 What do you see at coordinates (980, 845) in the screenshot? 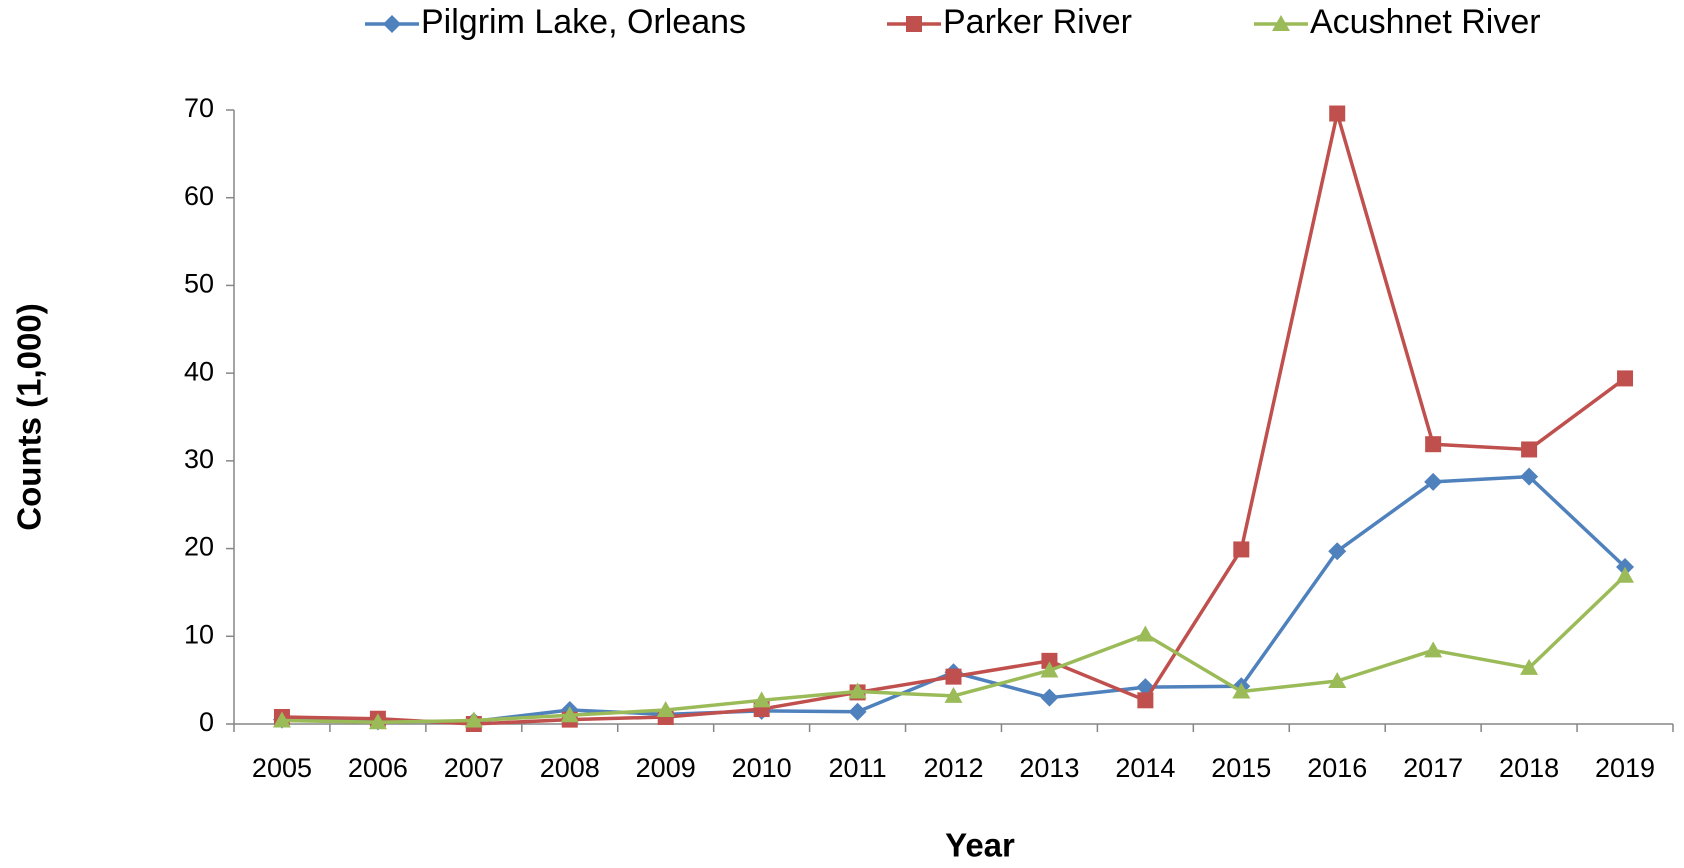
I see `x-axis-title: Year` at bounding box center [980, 845].